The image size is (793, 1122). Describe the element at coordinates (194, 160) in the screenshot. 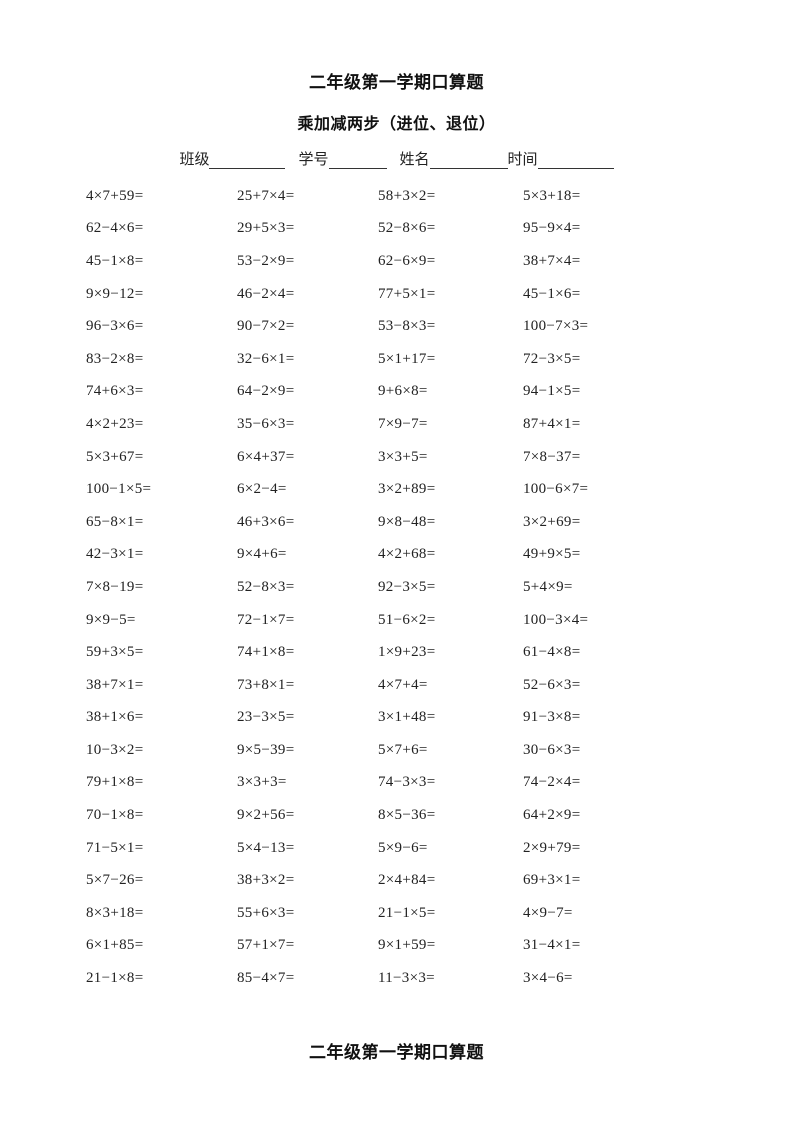

I see `field-class-label: 班级` at that location.